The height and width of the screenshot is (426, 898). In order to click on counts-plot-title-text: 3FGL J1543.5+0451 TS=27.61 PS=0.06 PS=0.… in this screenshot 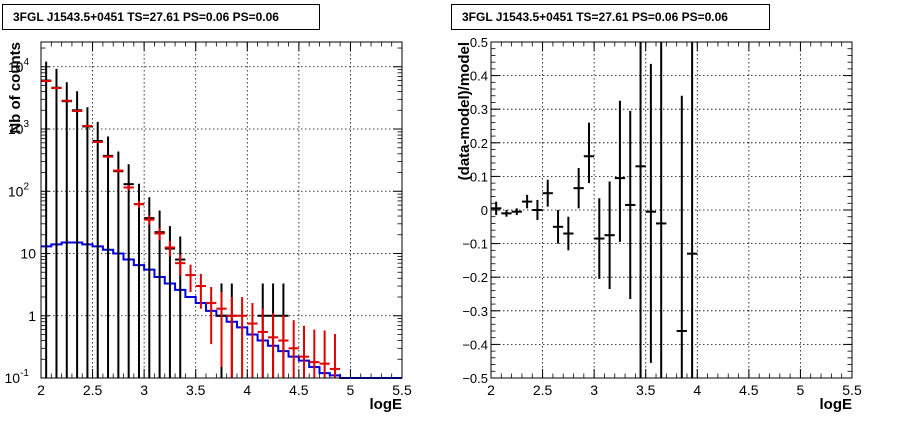, I will do `click(146, 17)`.